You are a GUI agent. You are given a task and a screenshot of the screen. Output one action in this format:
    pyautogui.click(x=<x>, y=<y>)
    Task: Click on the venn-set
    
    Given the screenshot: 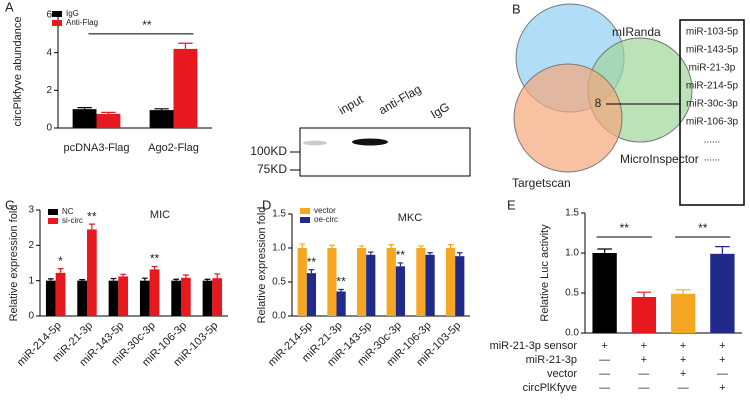 What is the action you would take?
    pyautogui.click(x=568, y=118)
    